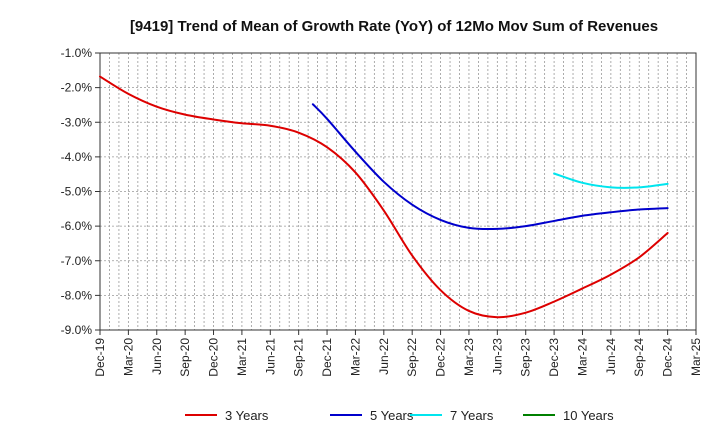 This screenshot has width=720, height=440. Describe the element at coordinates (128, 357) in the screenshot. I see `x-tick-label: Mar-20` at that location.